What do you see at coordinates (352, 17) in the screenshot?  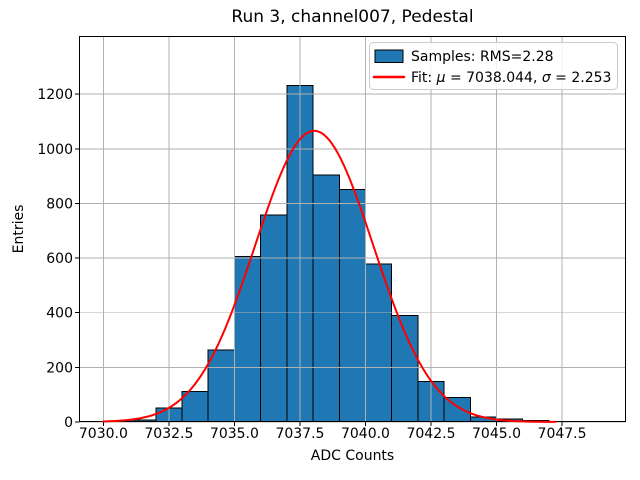 I see `plot-title: Run 3, channel007, Pedestal` at bounding box center [352, 17].